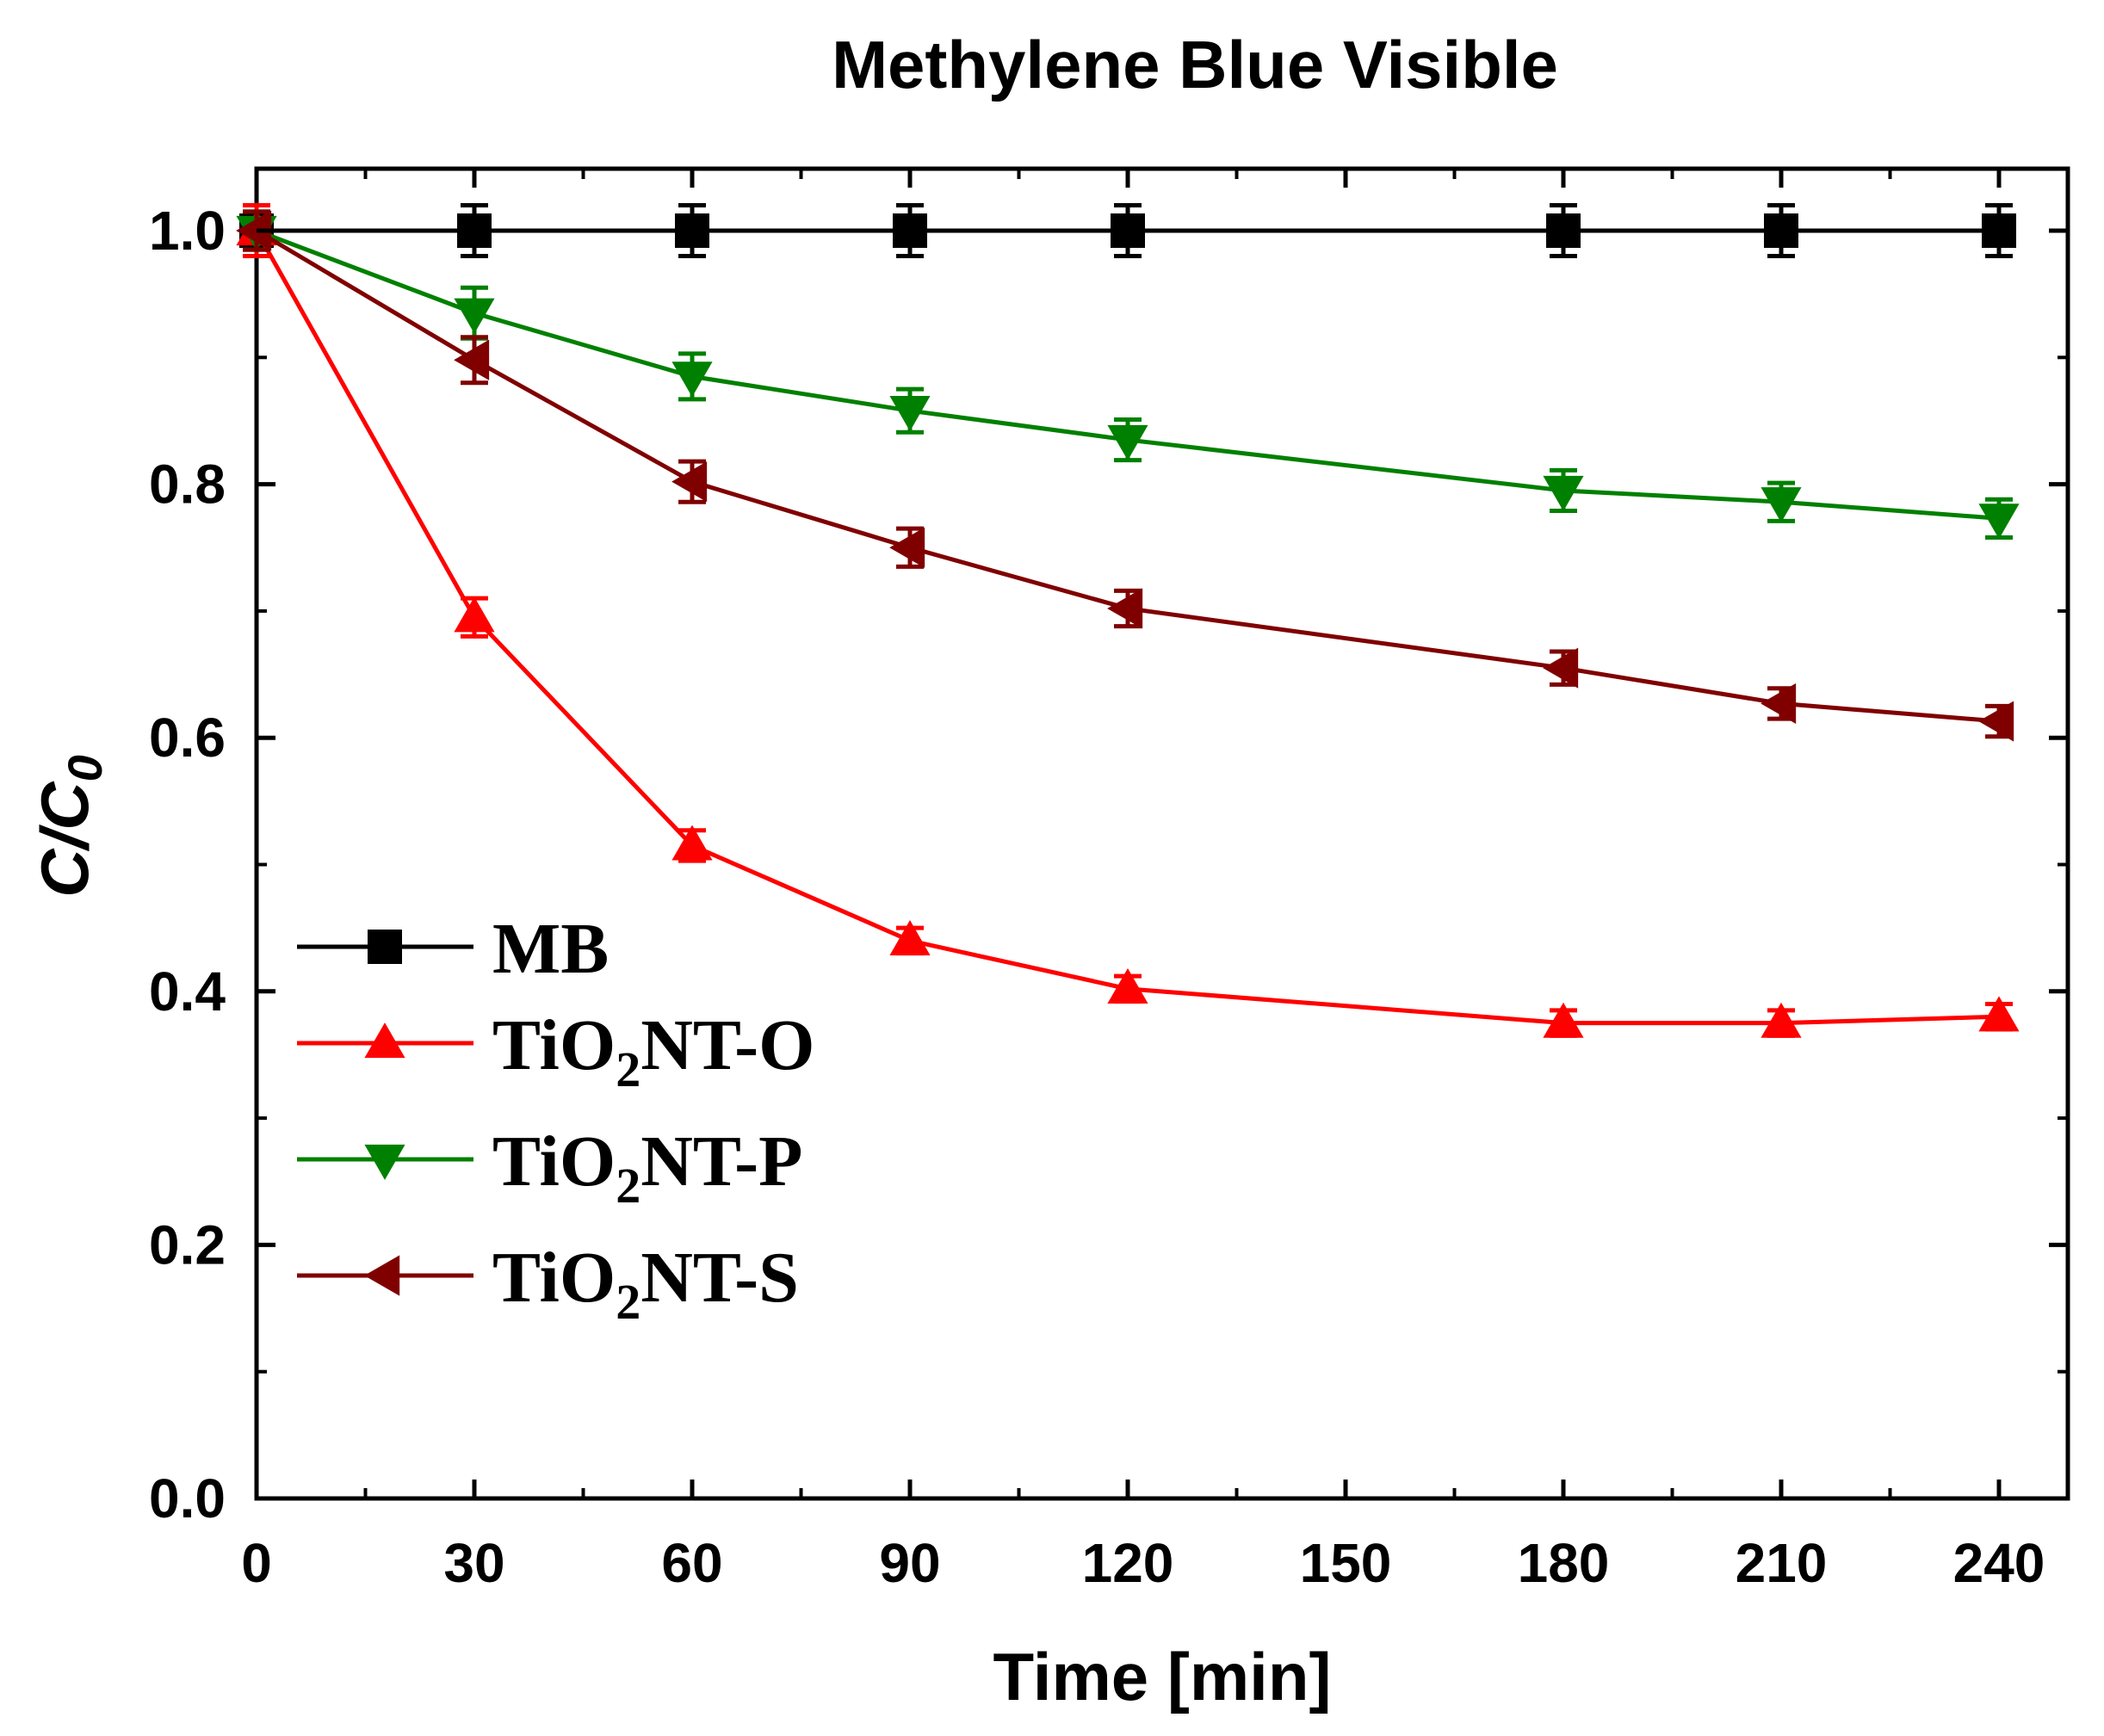 The height and width of the screenshot is (1736, 2104). I want to click on legend-label-main: MB, so click(550, 949).